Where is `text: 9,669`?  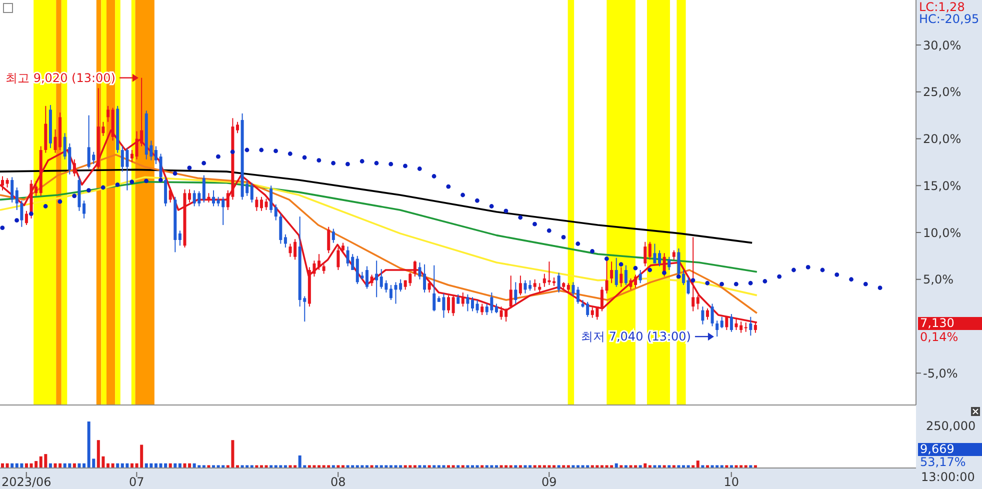
text: 9,669 is located at coordinates (950, 449).